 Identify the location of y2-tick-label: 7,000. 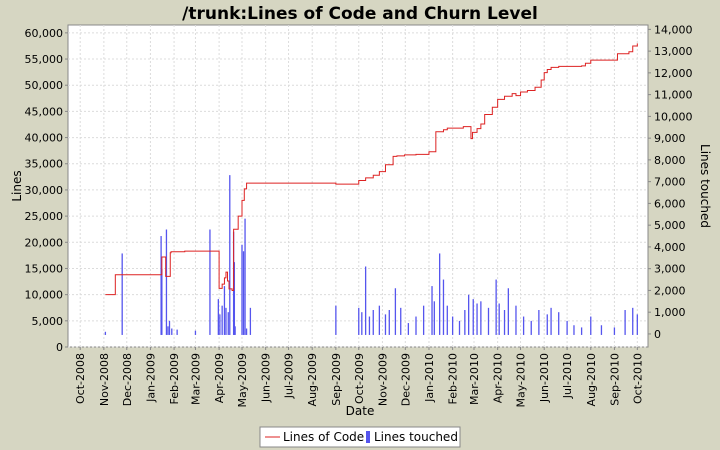
(670, 182).